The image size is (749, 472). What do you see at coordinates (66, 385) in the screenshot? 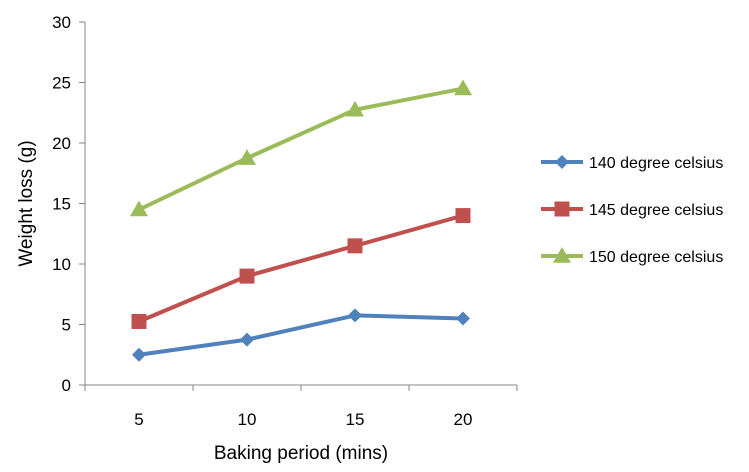
I see `y-tick-label: 0` at bounding box center [66, 385].